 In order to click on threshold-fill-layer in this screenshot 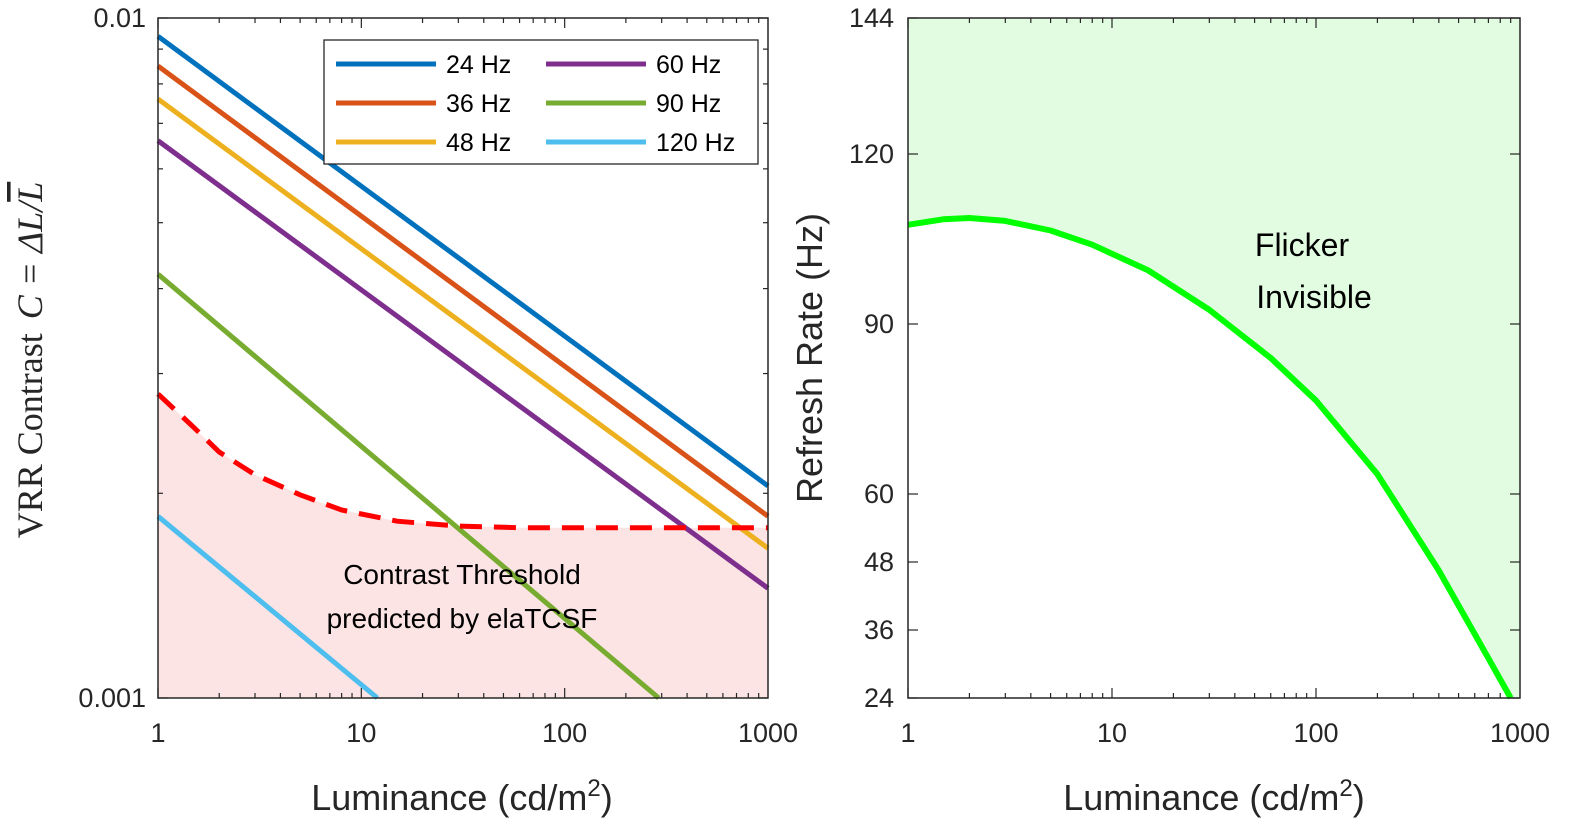, I will do `click(463, 545)`.